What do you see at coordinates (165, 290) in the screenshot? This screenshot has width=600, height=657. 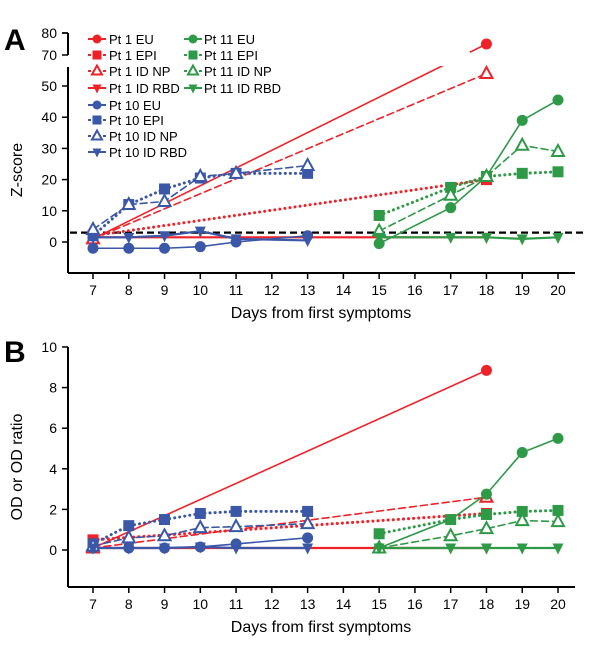 I see `x-tick-label: 9` at bounding box center [165, 290].